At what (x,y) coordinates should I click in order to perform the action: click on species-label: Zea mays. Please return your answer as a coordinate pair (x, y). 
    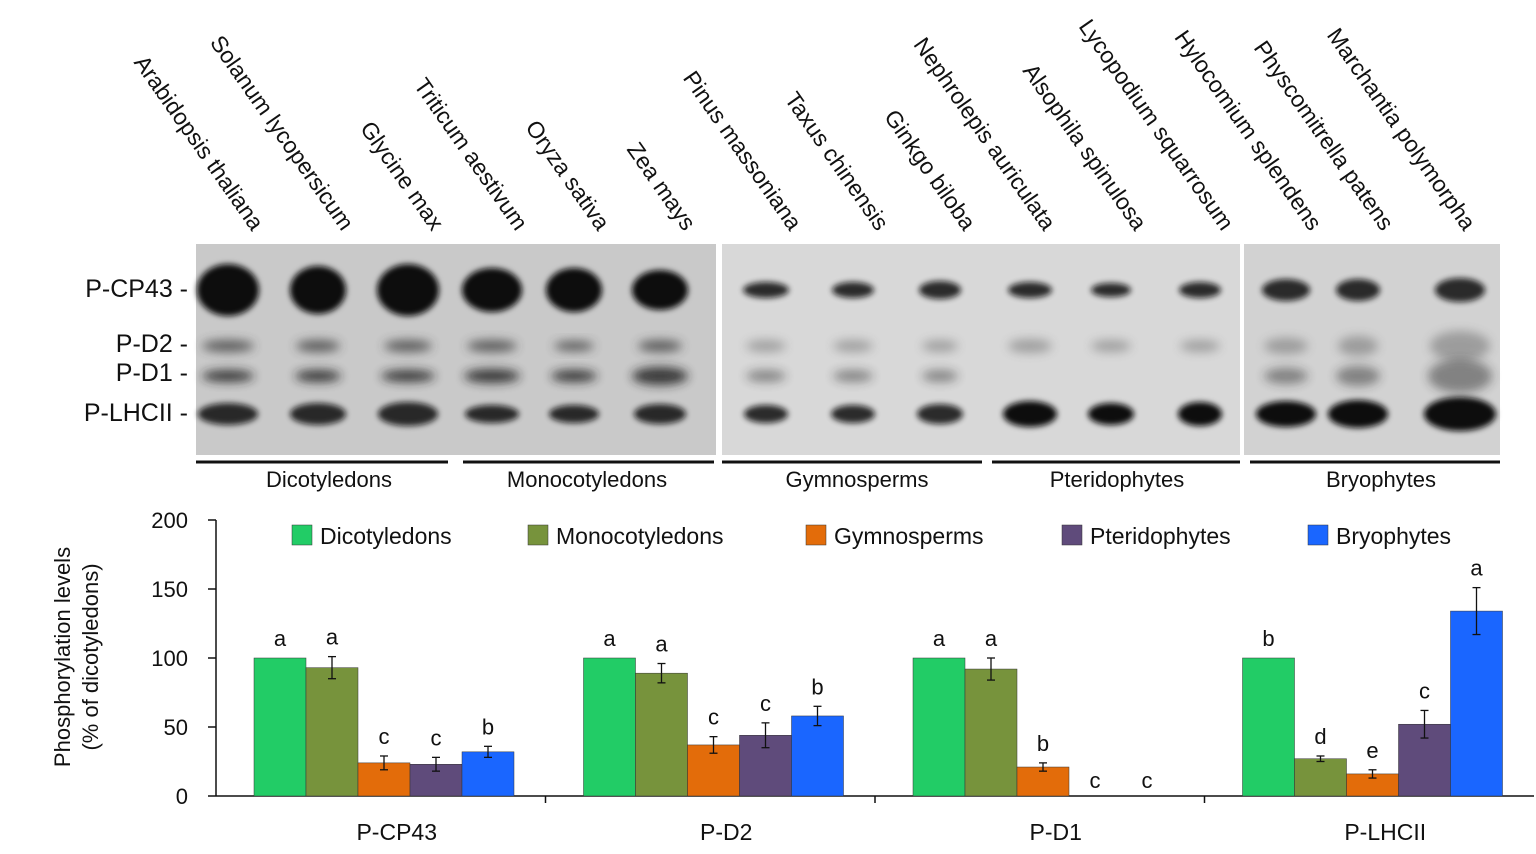
    Looking at the image, I should click on (661, 186).